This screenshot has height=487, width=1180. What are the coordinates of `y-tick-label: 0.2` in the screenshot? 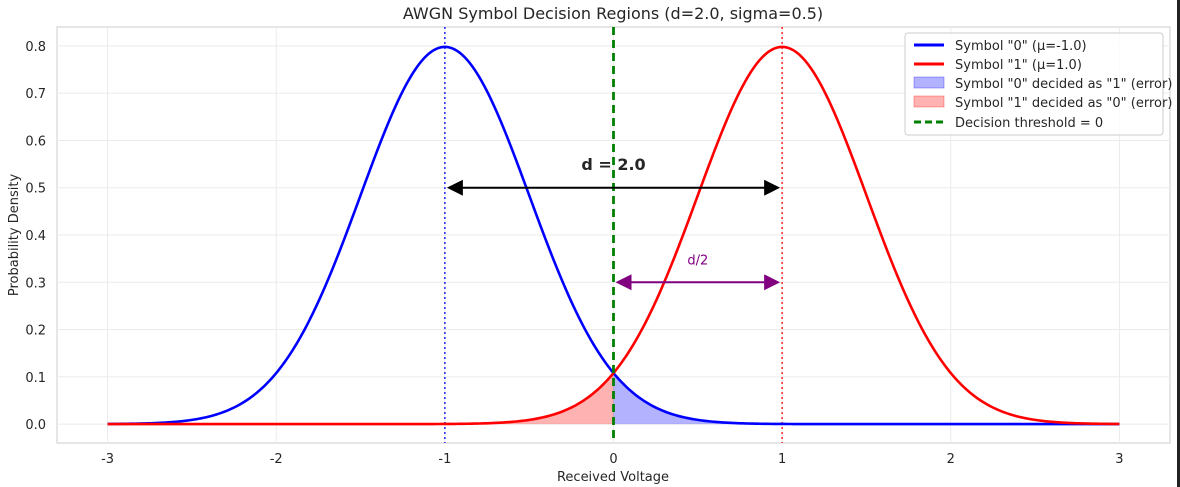 It's located at (35, 331).